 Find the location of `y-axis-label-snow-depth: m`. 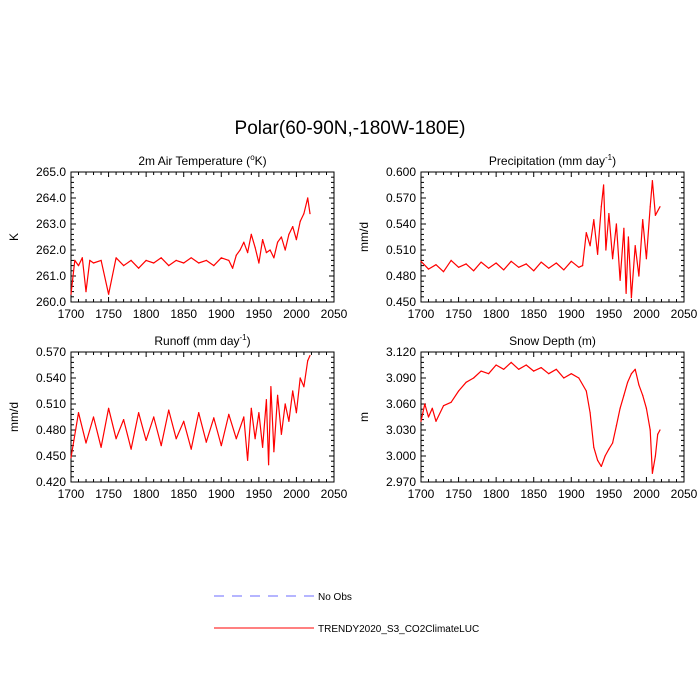

y-axis-label-snow-depth: m is located at coordinates (364, 417).